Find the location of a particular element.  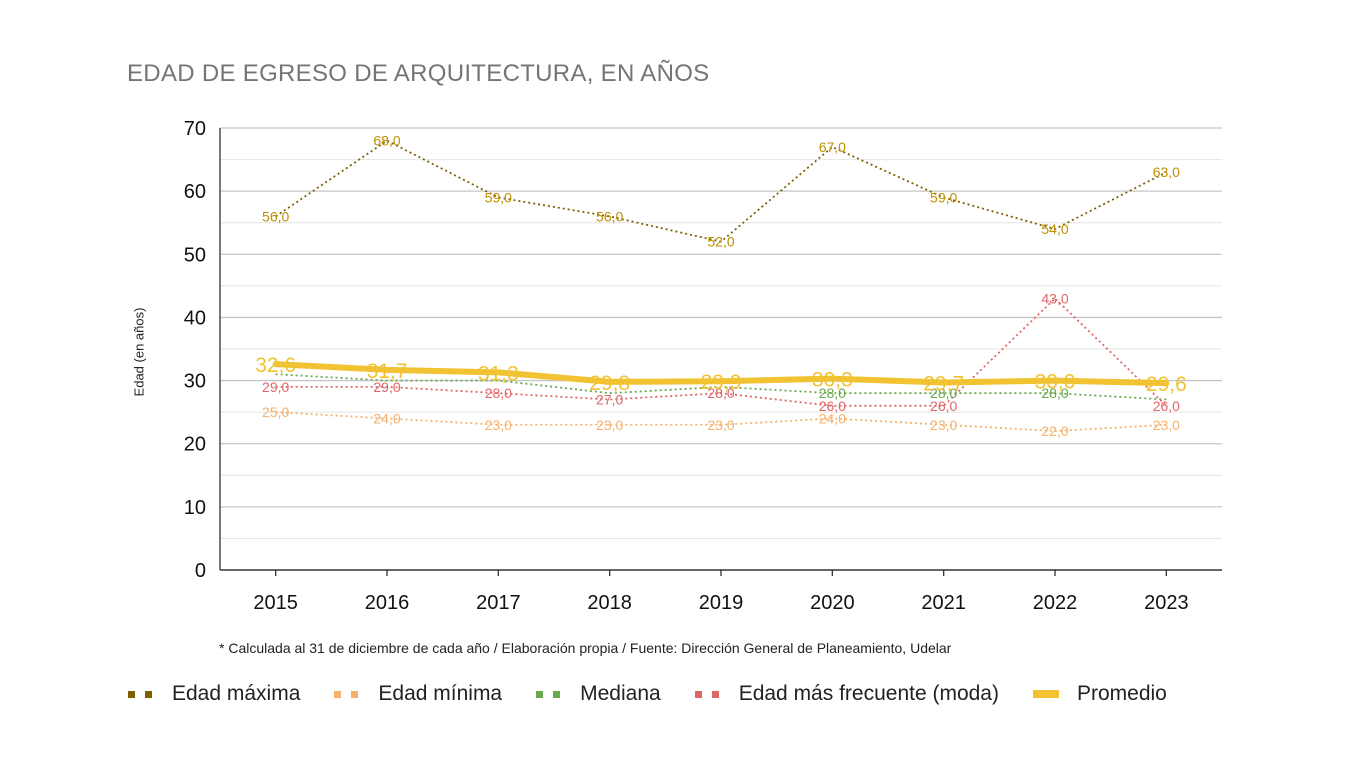

legend-item-mediana: Mediana is located at coordinates (598, 694).